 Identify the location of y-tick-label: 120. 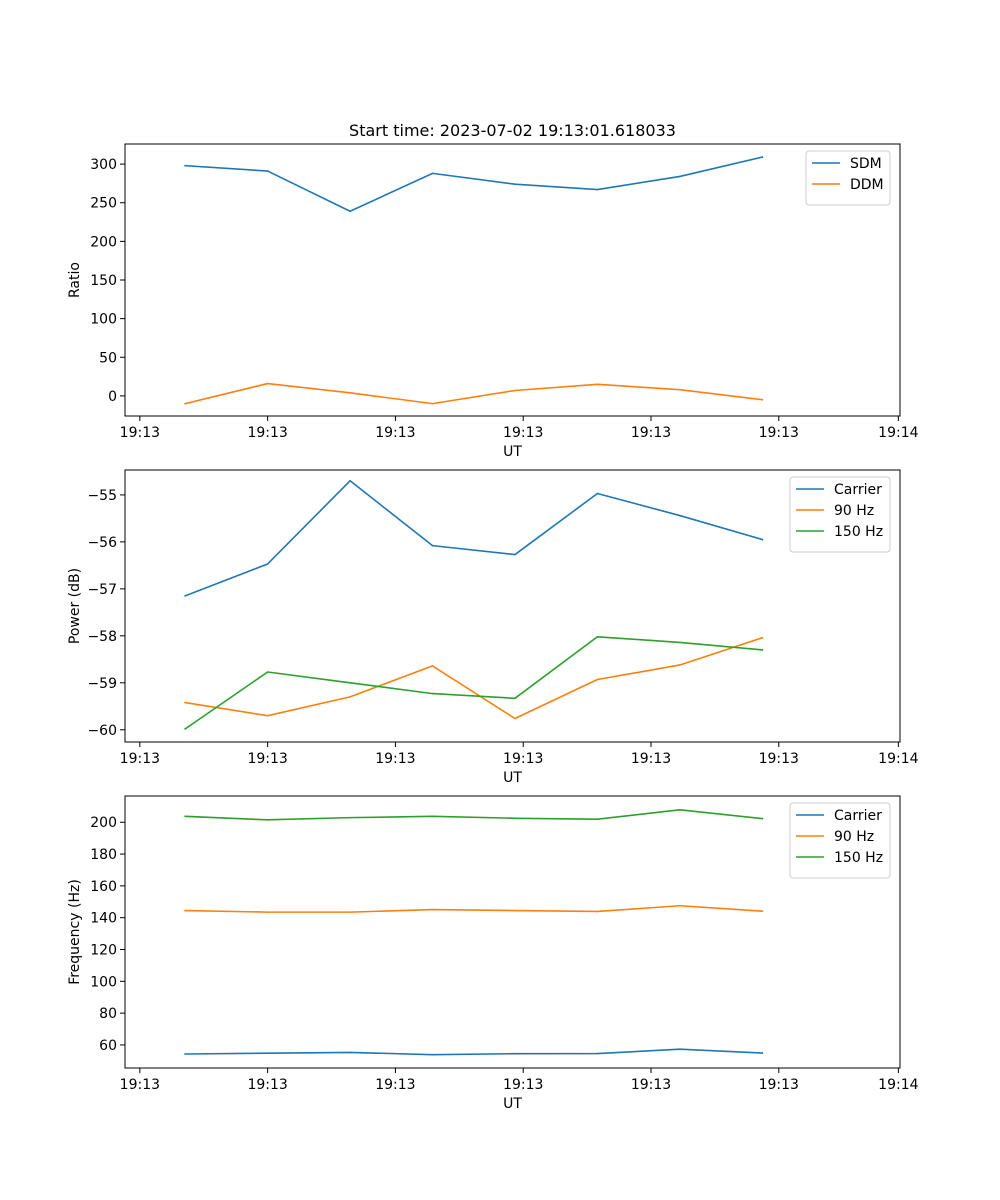
(103, 950).